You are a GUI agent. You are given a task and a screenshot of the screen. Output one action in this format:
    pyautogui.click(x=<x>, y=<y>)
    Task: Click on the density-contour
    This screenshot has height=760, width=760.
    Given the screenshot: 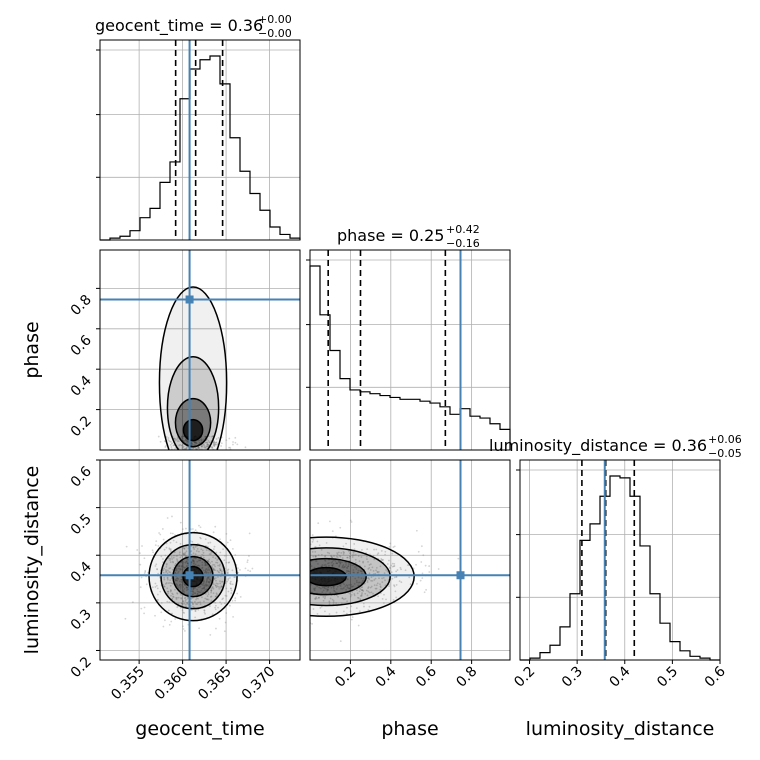 What is the action you would take?
    pyautogui.click(x=193, y=430)
    